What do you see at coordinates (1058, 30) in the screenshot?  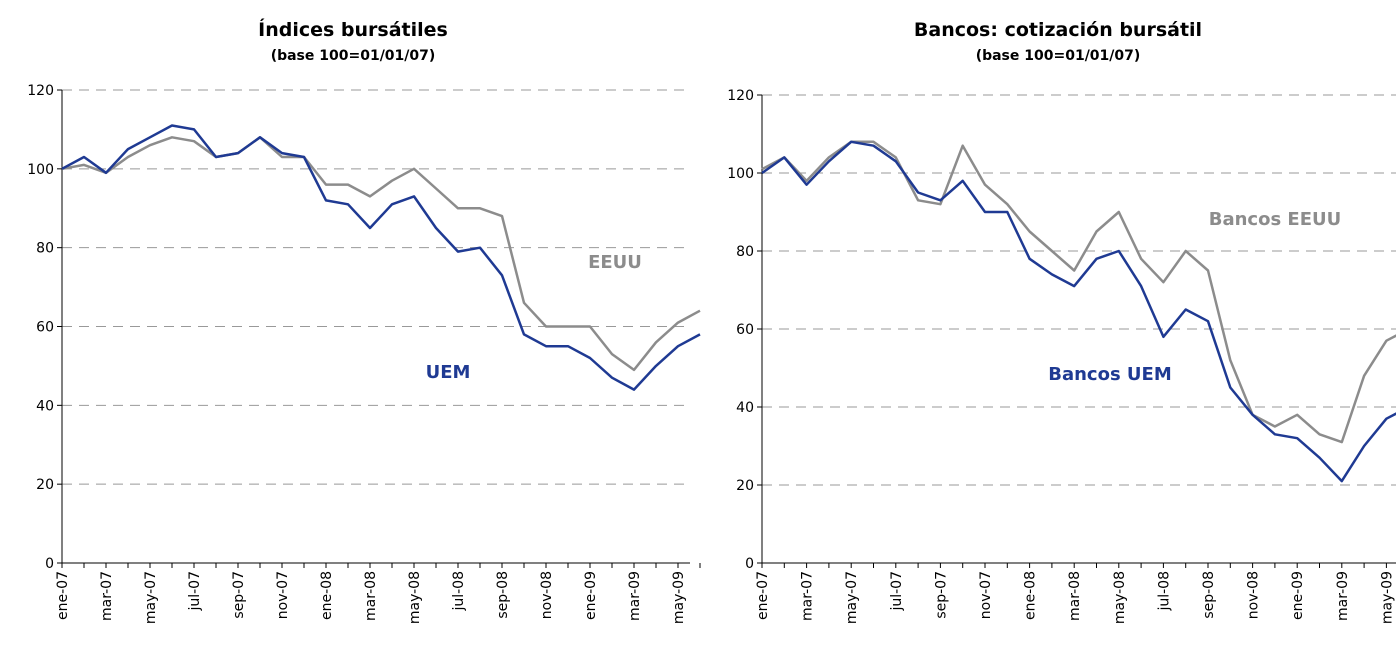 I see `chart-title: Bancos: cotización bursátil` at bounding box center [1058, 30].